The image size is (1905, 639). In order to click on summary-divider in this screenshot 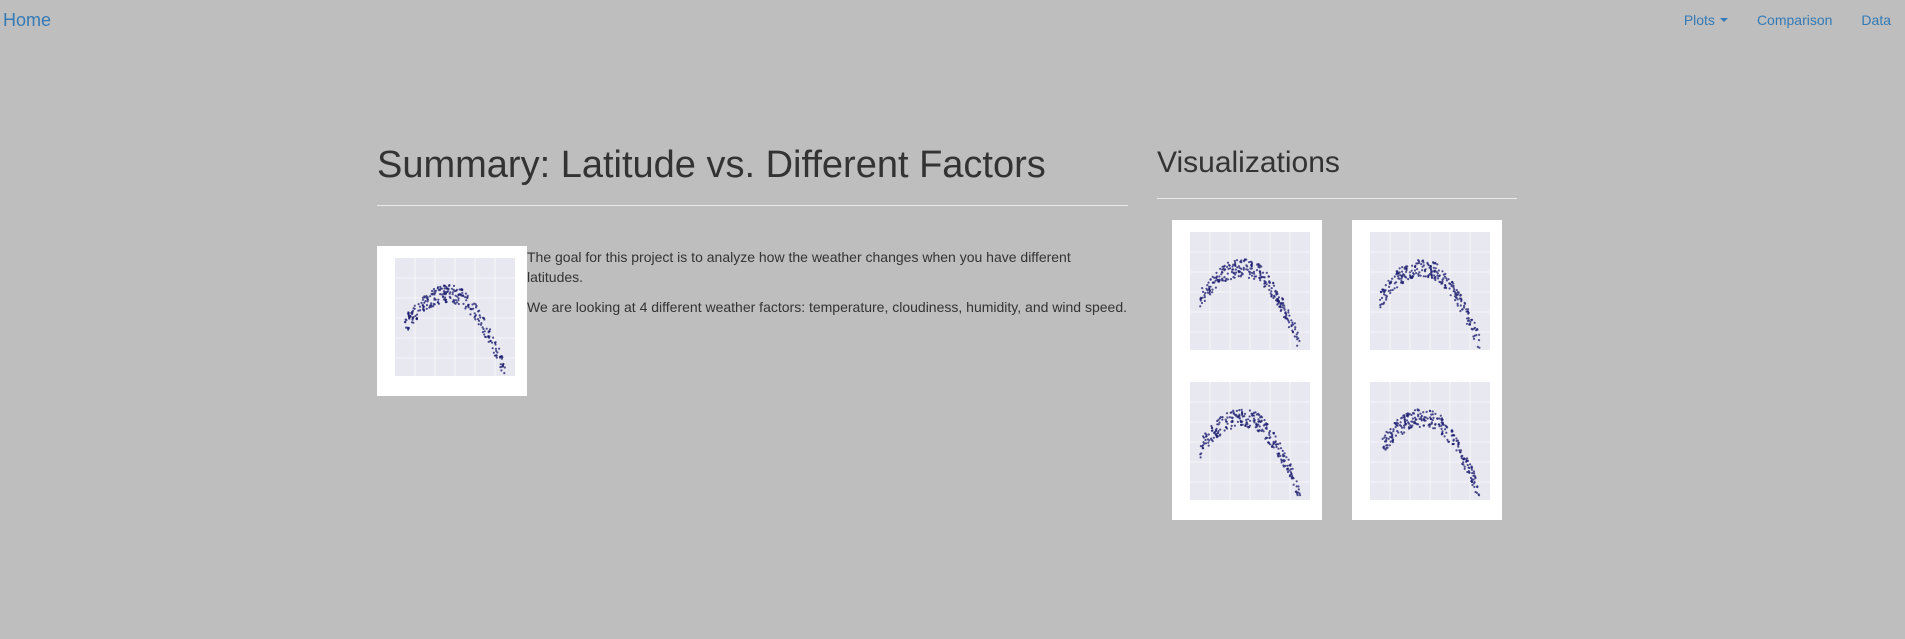, I will do `click(752, 205)`.